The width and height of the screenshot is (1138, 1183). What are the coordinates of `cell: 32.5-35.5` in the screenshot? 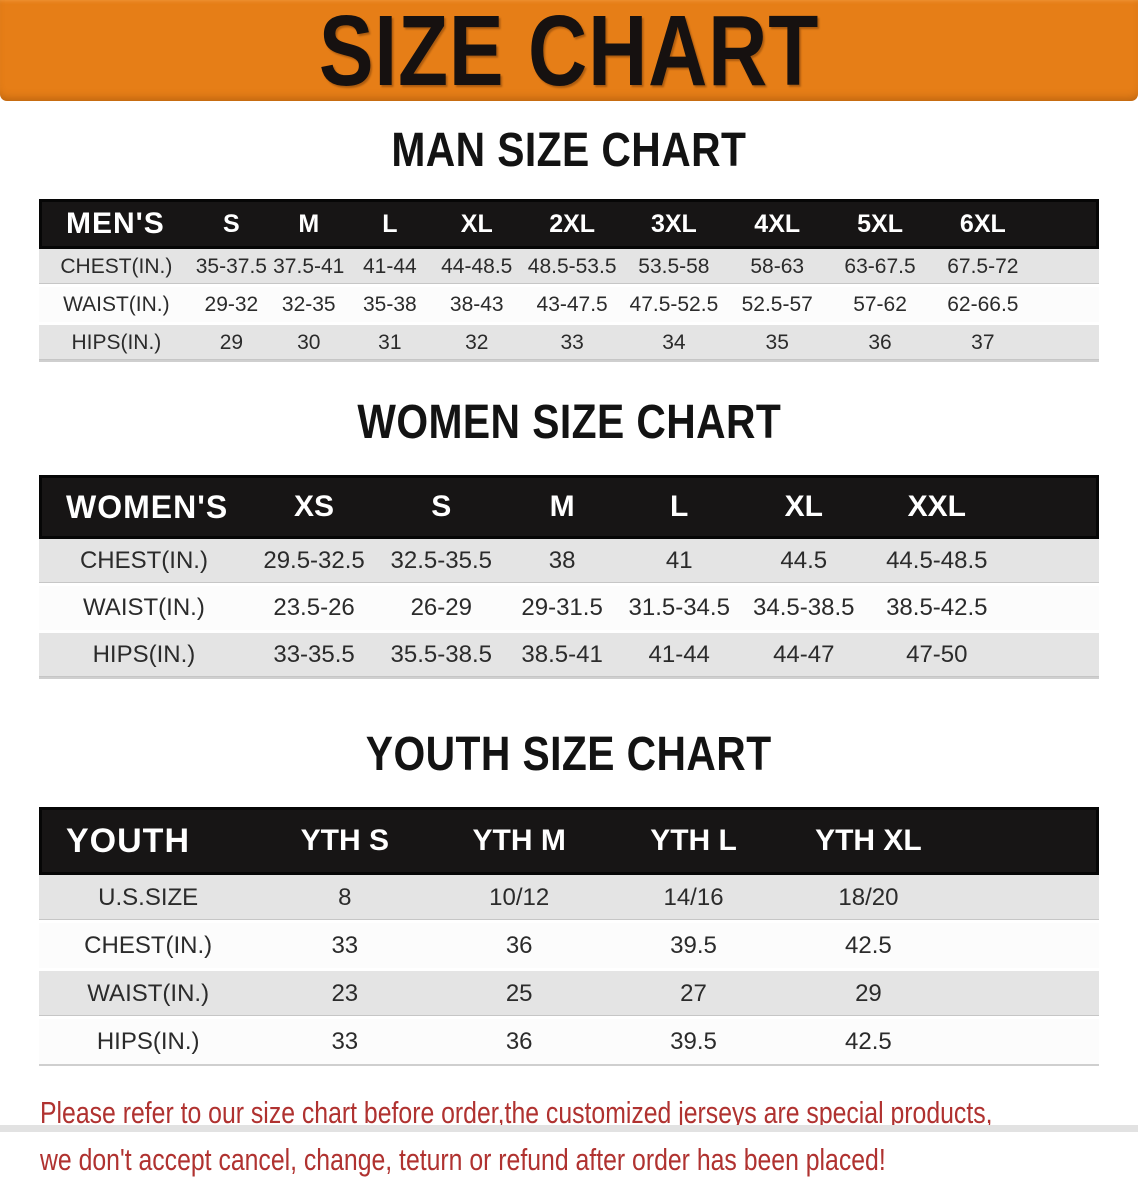 It's located at (441, 562).